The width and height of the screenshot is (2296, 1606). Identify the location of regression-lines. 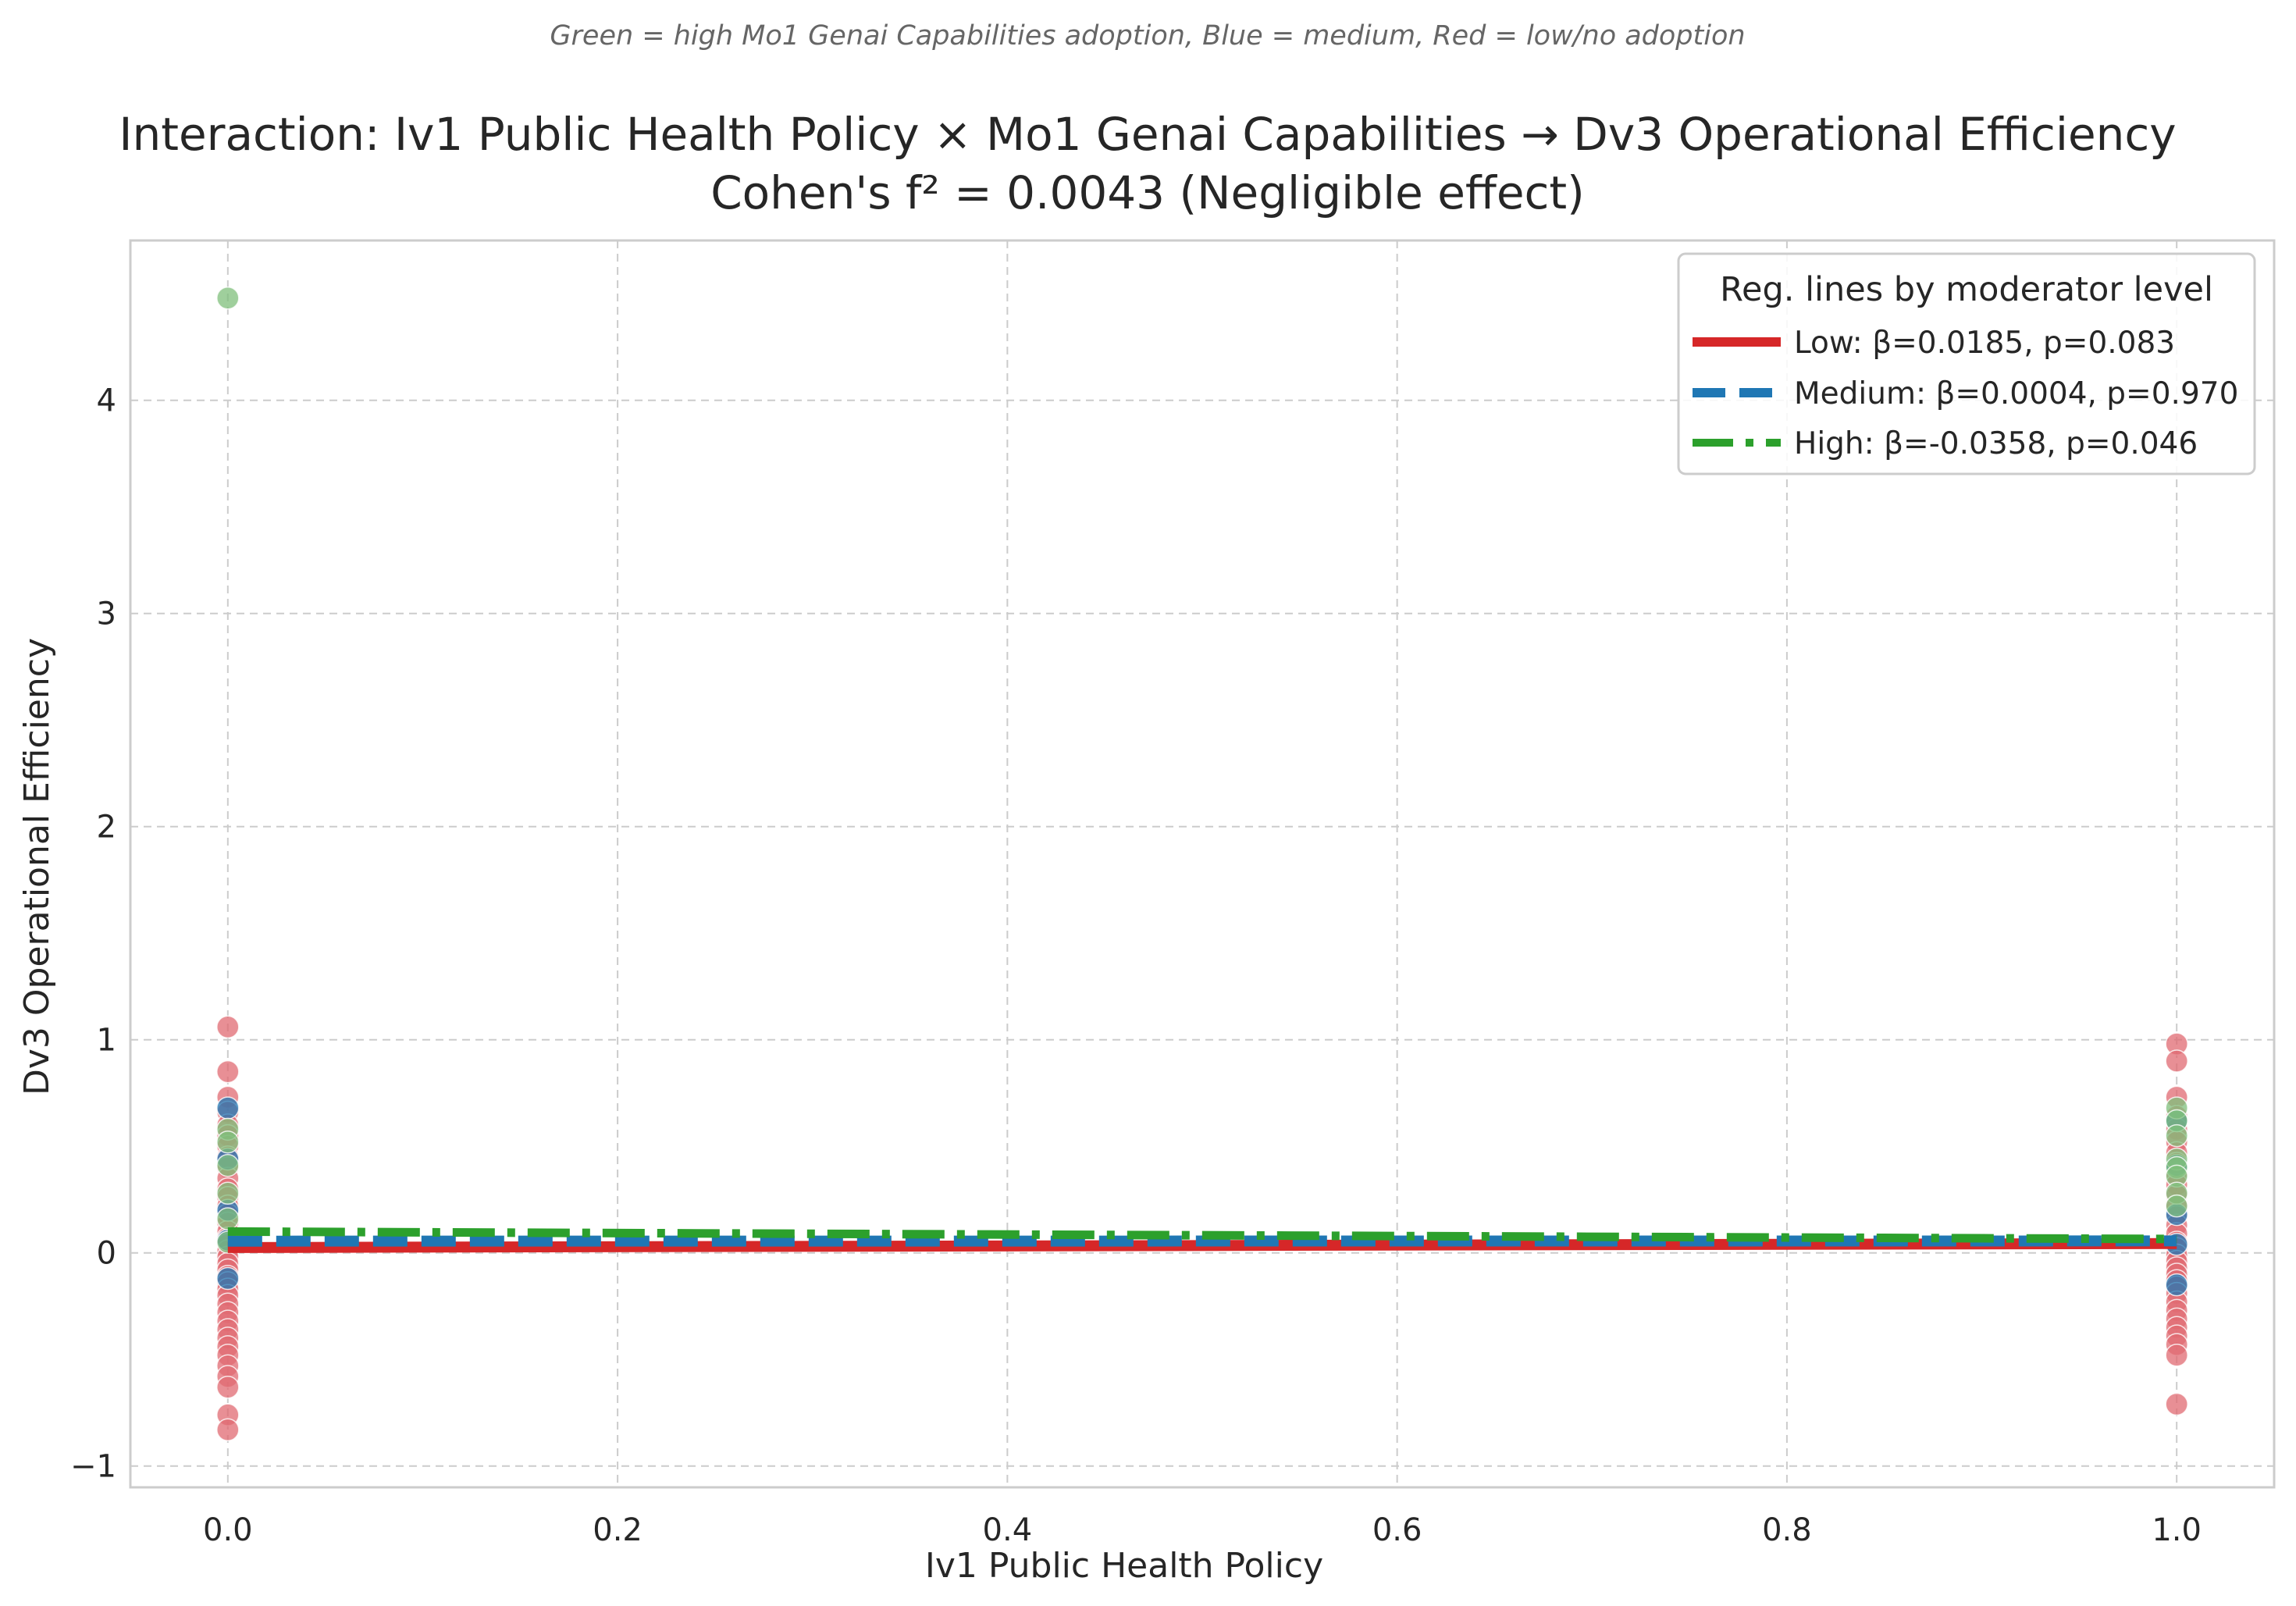
(1202, 1240).